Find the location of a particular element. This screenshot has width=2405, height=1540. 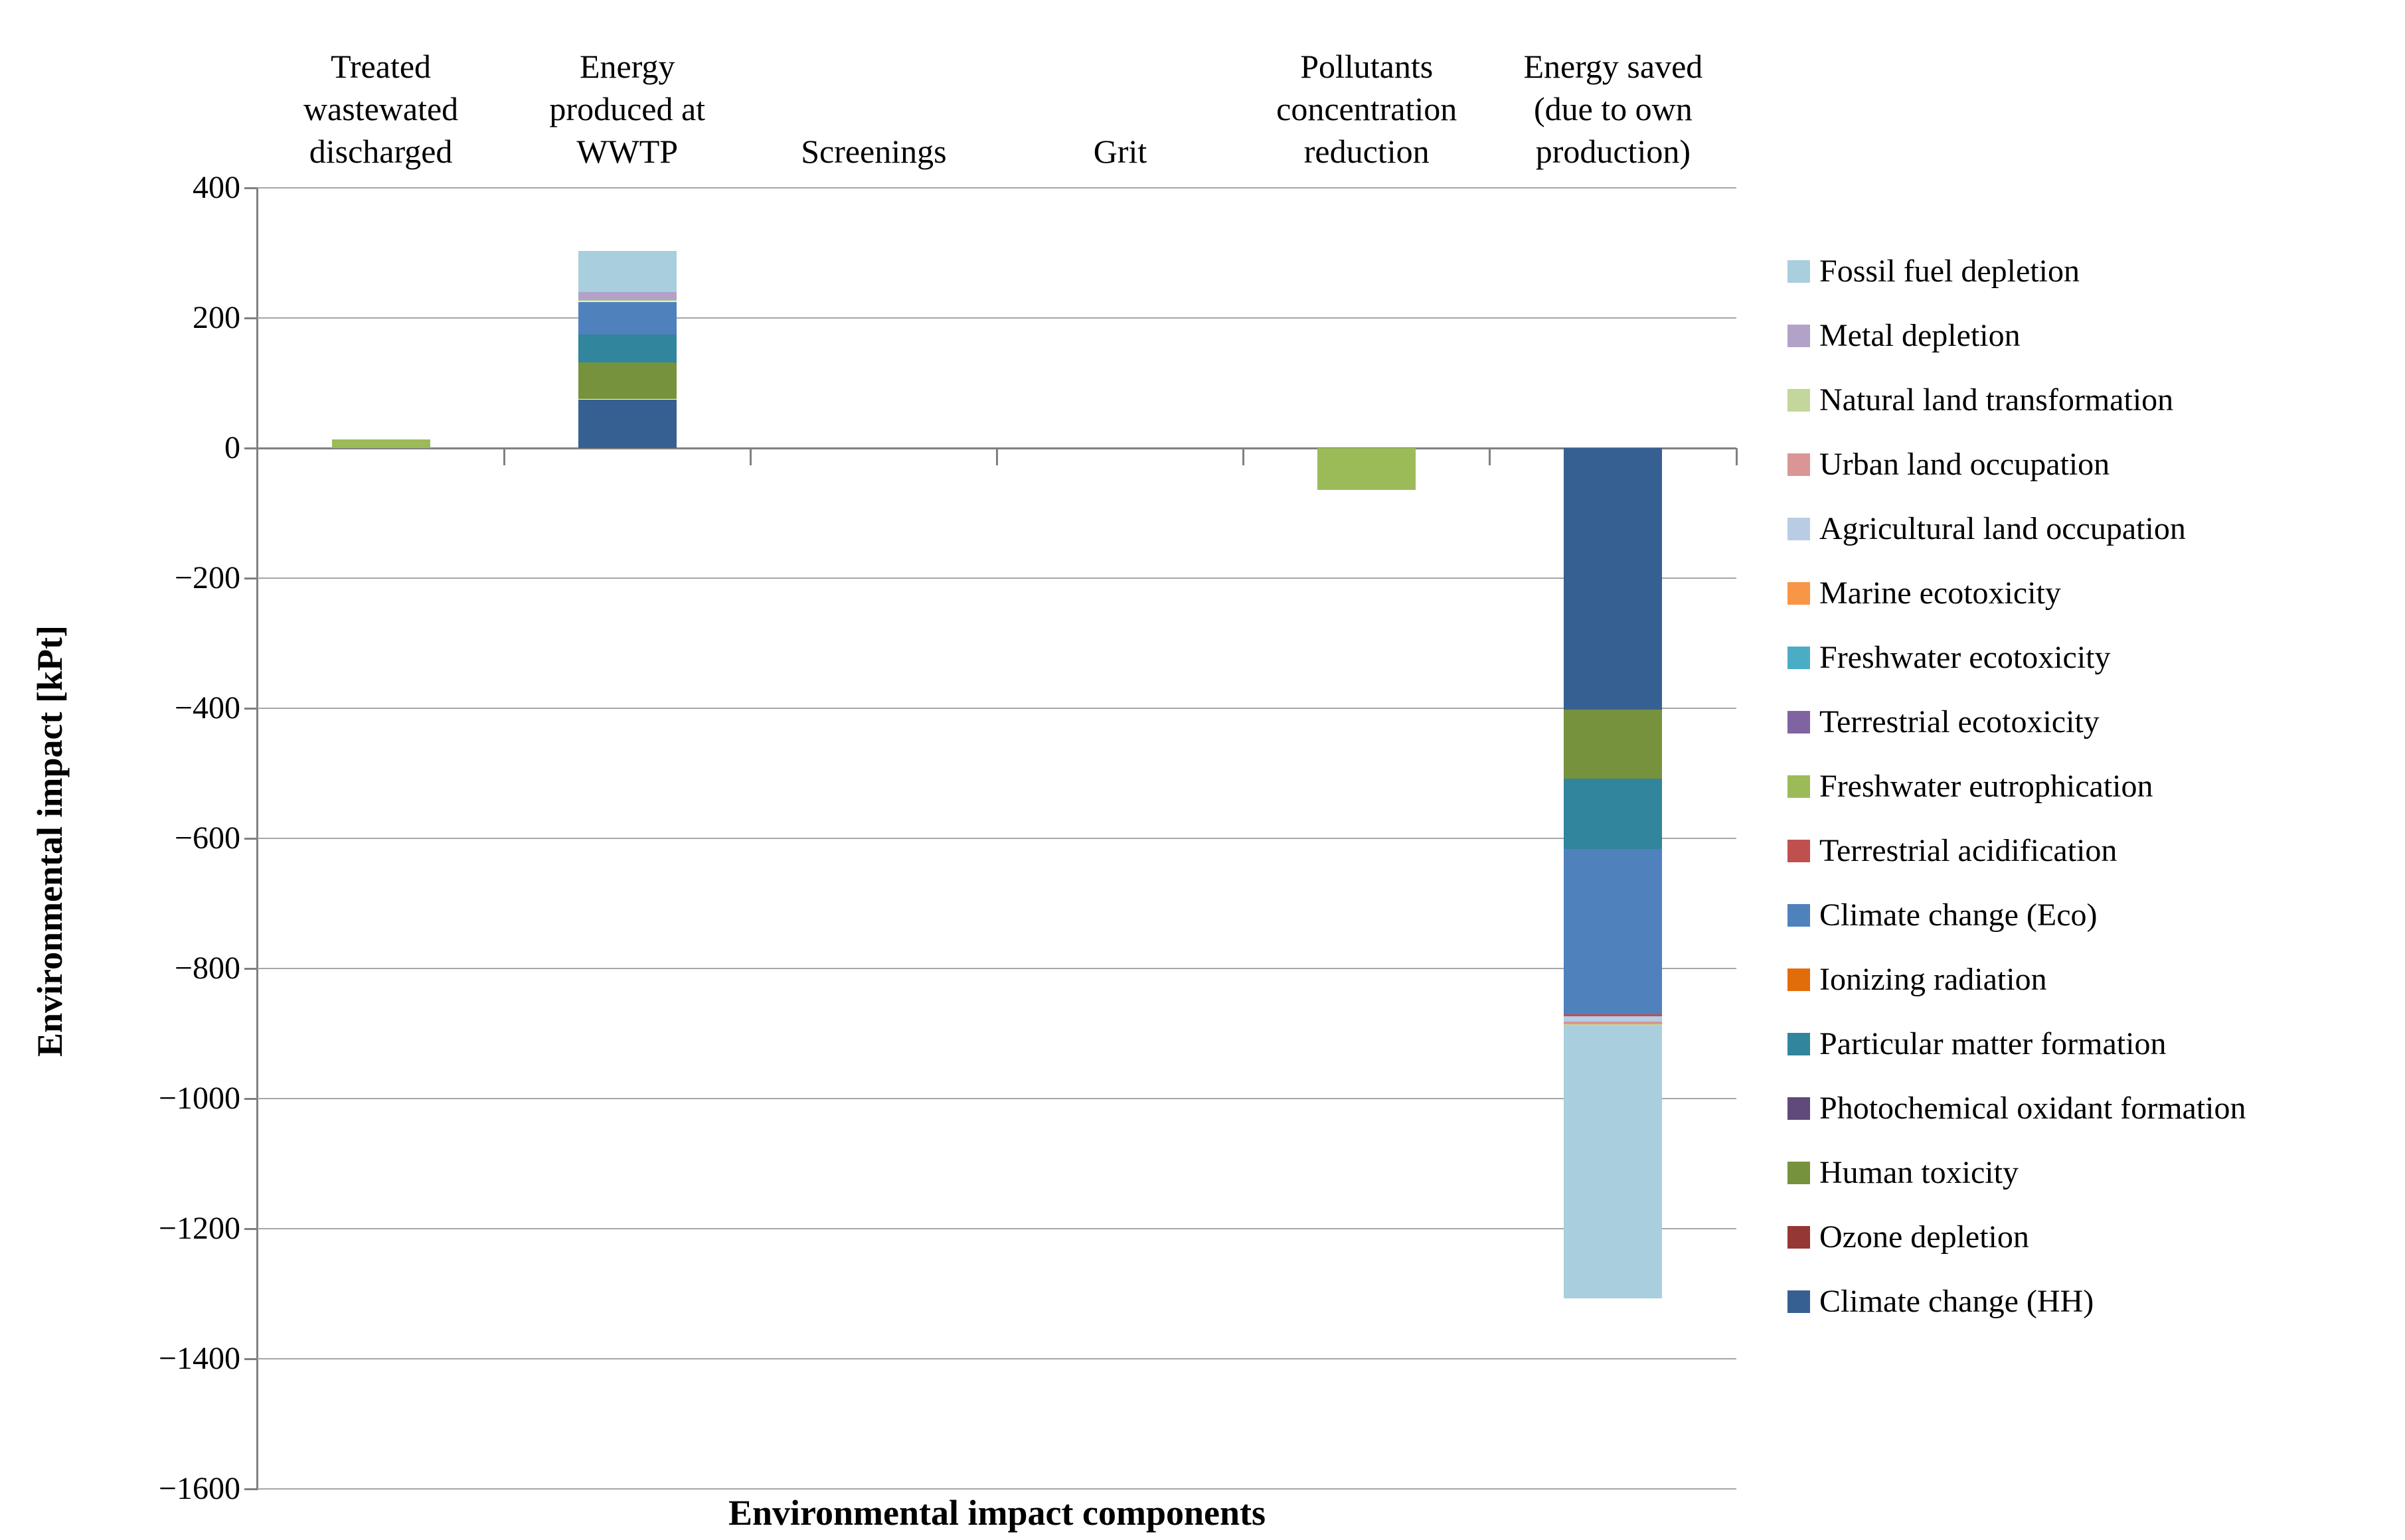

legend-item: Marine ecotoxicity is located at coordinates (2016, 593).